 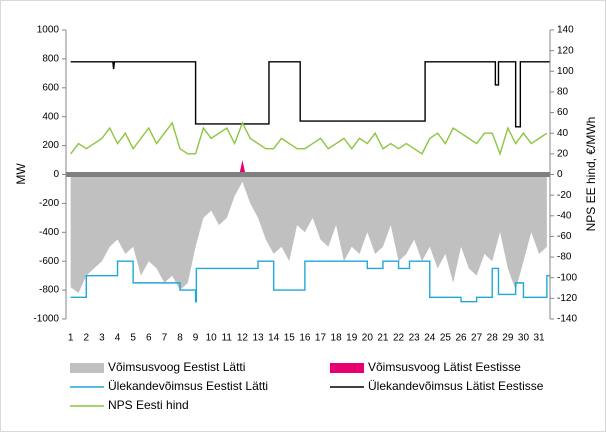 What do you see at coordinates (227, 338) in the screenshot?
I see `x-tick-label: 11` at bounding box center [227, 338].